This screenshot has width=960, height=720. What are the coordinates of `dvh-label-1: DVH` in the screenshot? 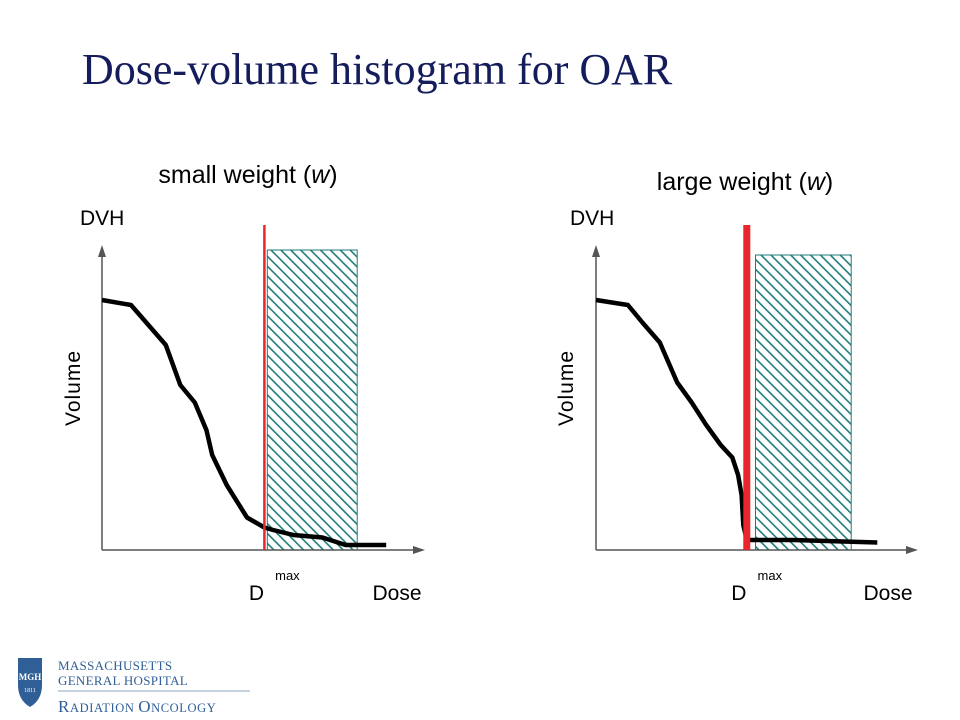 It's located at (102, 218).